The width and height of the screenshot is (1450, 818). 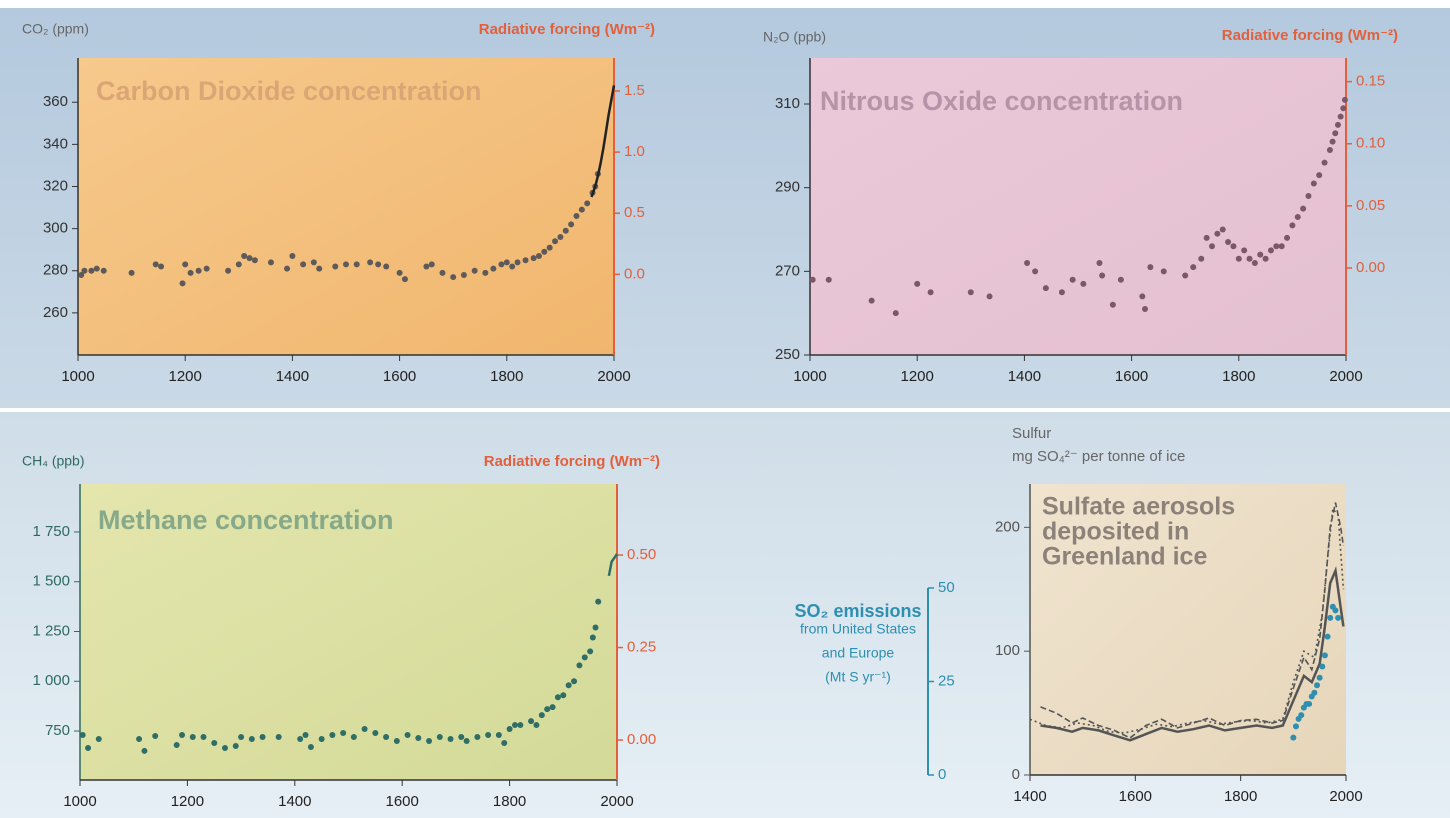 I want to click on y-tick-label: 1 000, so click(x=51, y=680).